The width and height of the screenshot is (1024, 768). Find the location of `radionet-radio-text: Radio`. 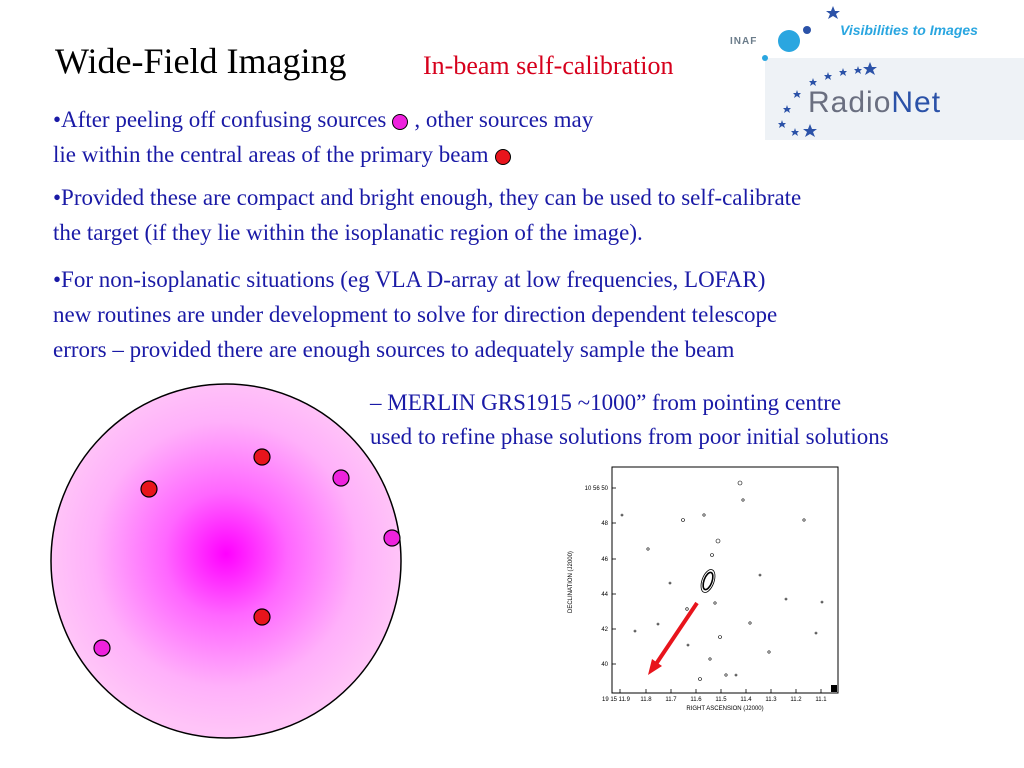

radionet-radio-text: Radio is located at coordinates (850, 102).